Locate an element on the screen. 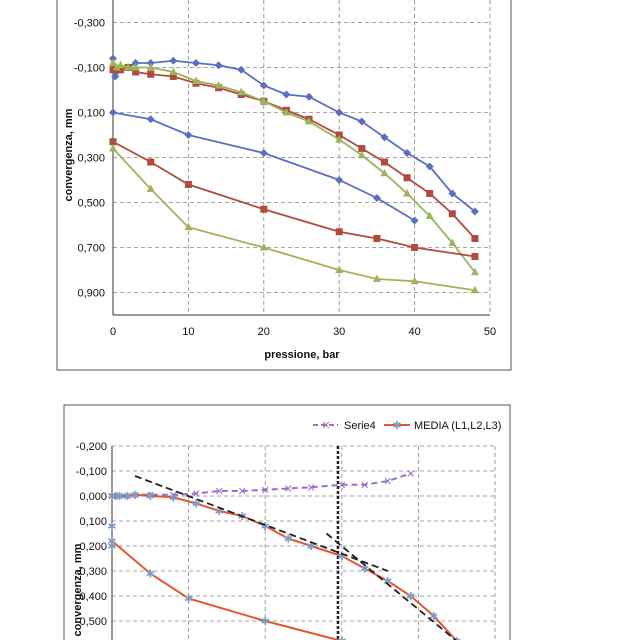 The height and width of the screenshot is (640, 640). legend-media-marker: ✱ is located at coordinates (396, 426).